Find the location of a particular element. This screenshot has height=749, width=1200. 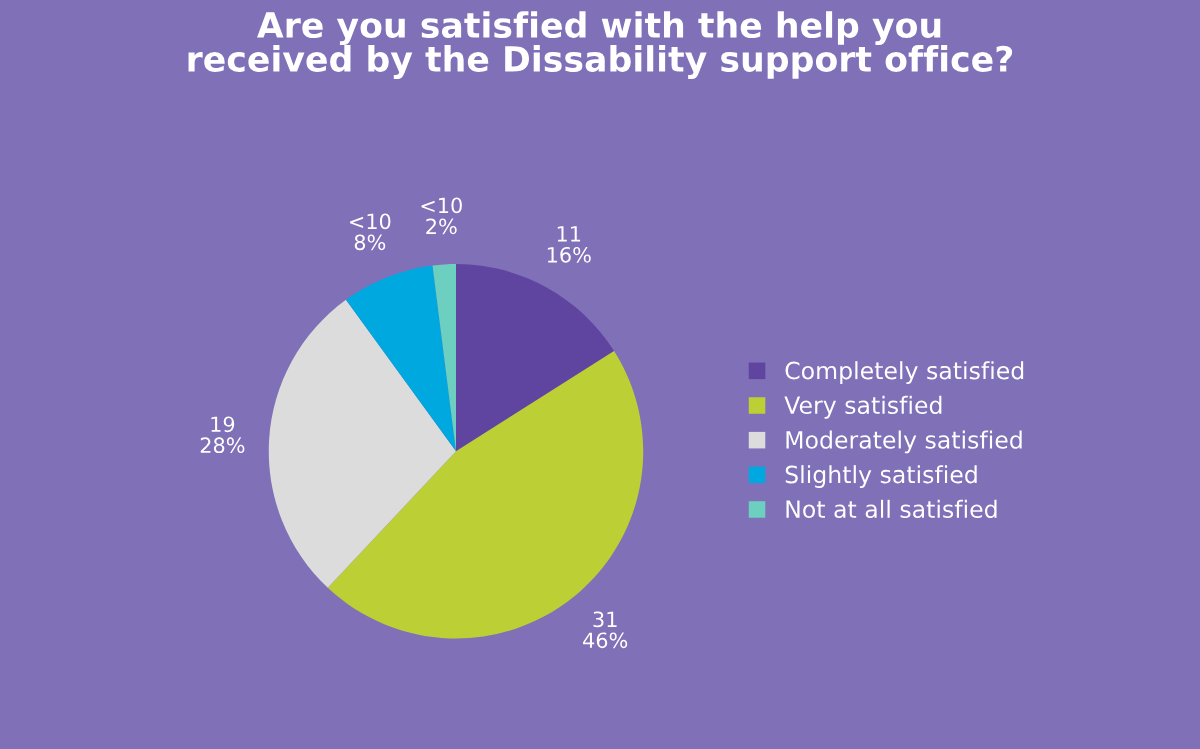

data-label: 11 16% is located at coordinates (569, 244).